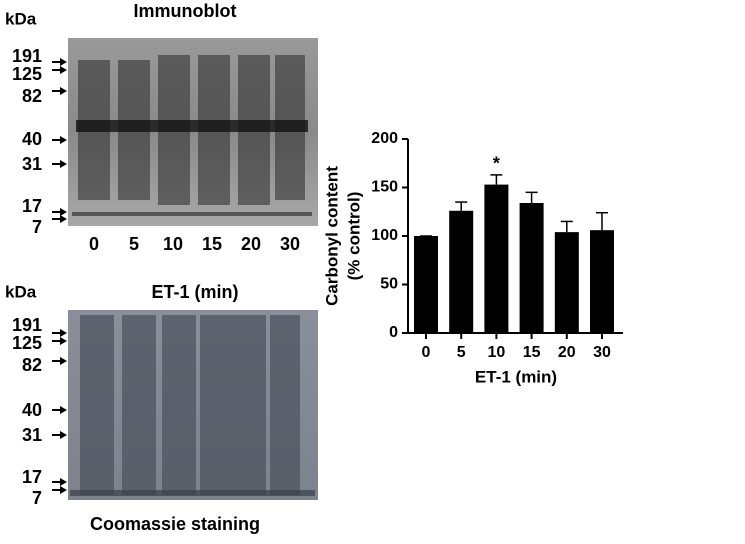  Describe the element at coordinates (497, 352) in the screenshot. I see `x-tick-label: 10` at that location.